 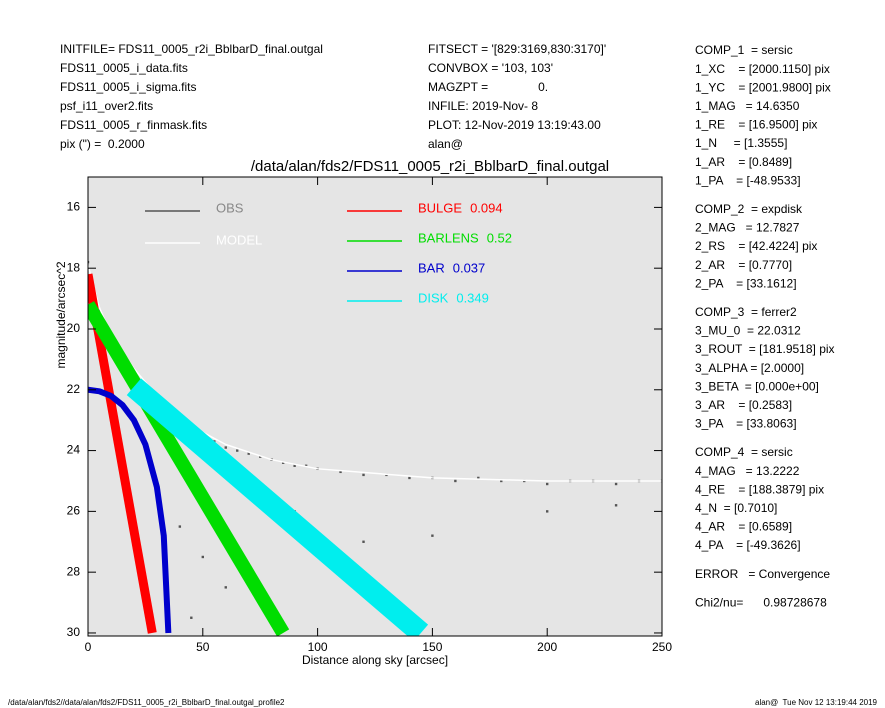 What do you see at coordinates (432, 647) in the screenshot?
I see `x-tick-label: 150` at bounding box center [432, 647].